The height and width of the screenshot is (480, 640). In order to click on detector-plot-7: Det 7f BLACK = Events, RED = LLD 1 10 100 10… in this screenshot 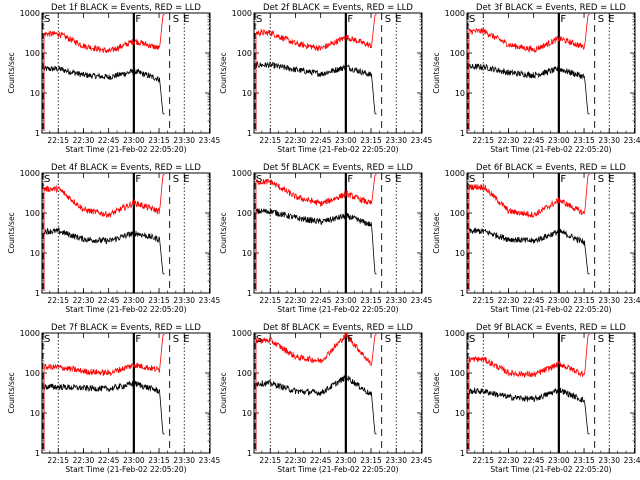, I will do `click(113, 398)`.